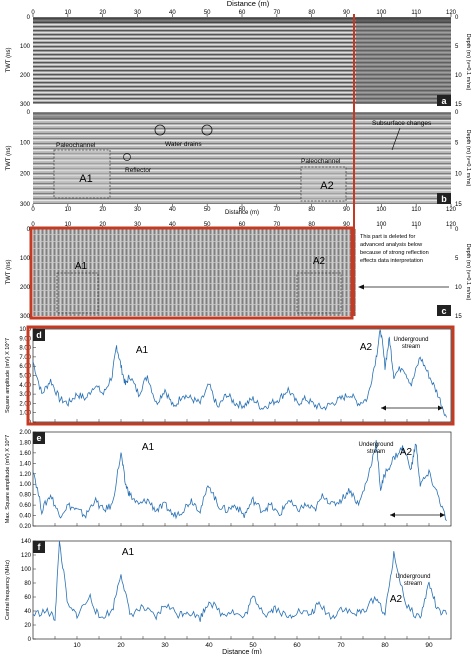 The image size is (474, 659). What do you see at coordinates (402, 123) in the screenshot?
I see `subsurface-changes-label: Subsurface changes` at bounding box center [402, 123].